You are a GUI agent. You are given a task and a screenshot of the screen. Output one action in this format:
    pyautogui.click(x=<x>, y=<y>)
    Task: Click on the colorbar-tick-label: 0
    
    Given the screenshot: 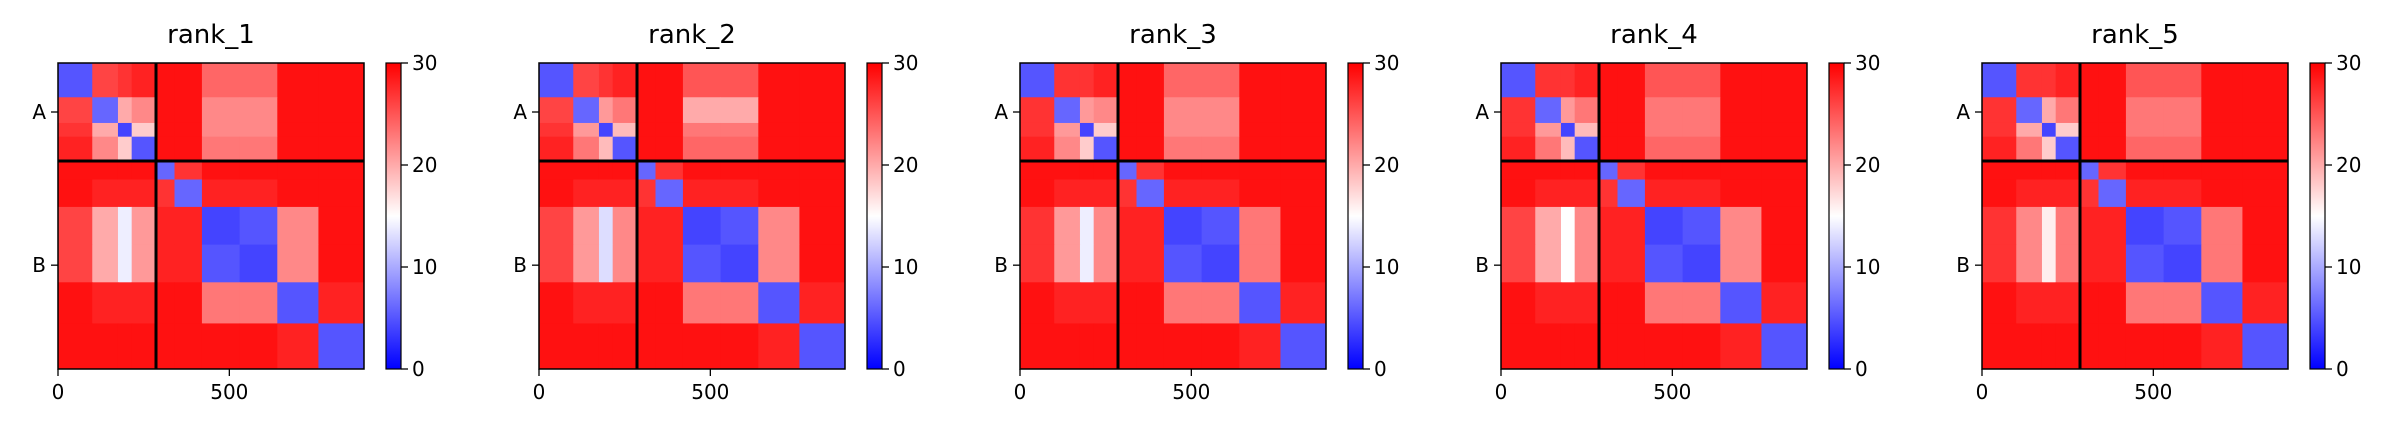 What is the action you would take?
    pyautogui.click(x=1380, y=369)
    